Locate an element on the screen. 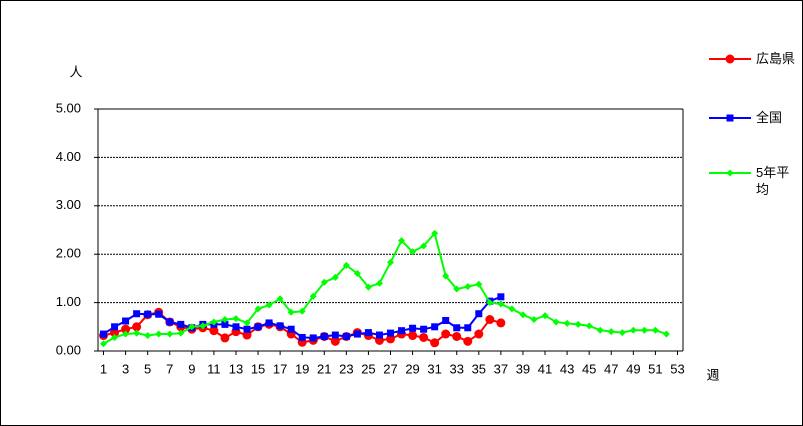 This screenshot has height=426, width=803. x-tick-label: 39 is located at coordinates (523, 368).